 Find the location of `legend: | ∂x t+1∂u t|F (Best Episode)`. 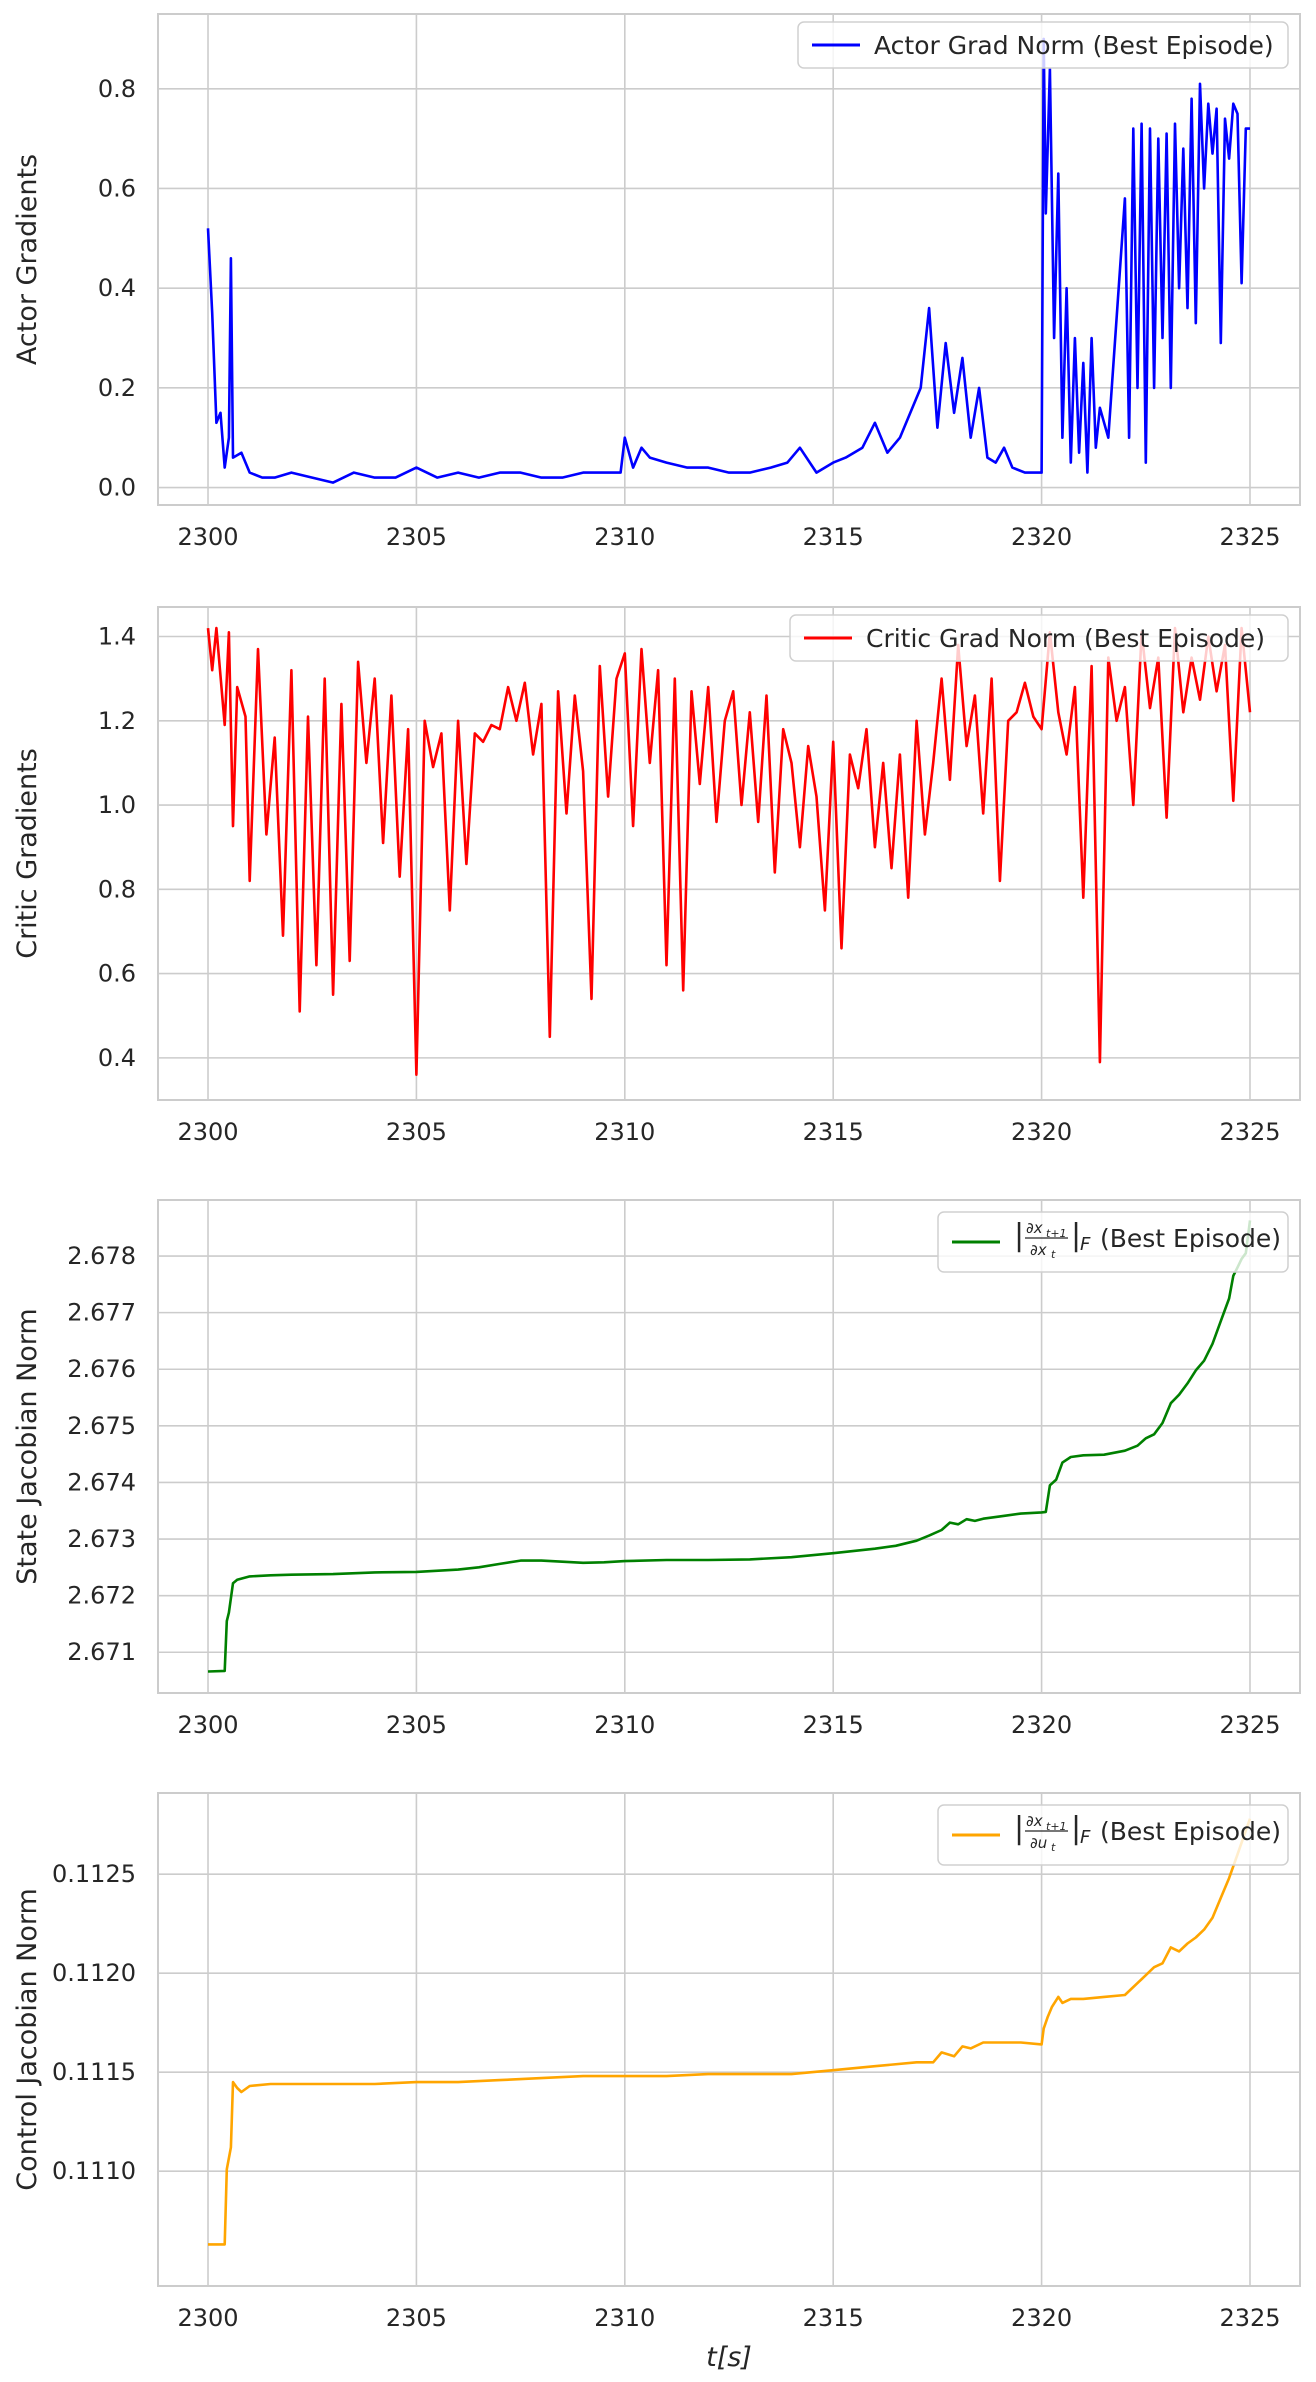

legend: | ∂x t+1∂u t|F (Best Episode) is located at coordinates (1113, 1835).